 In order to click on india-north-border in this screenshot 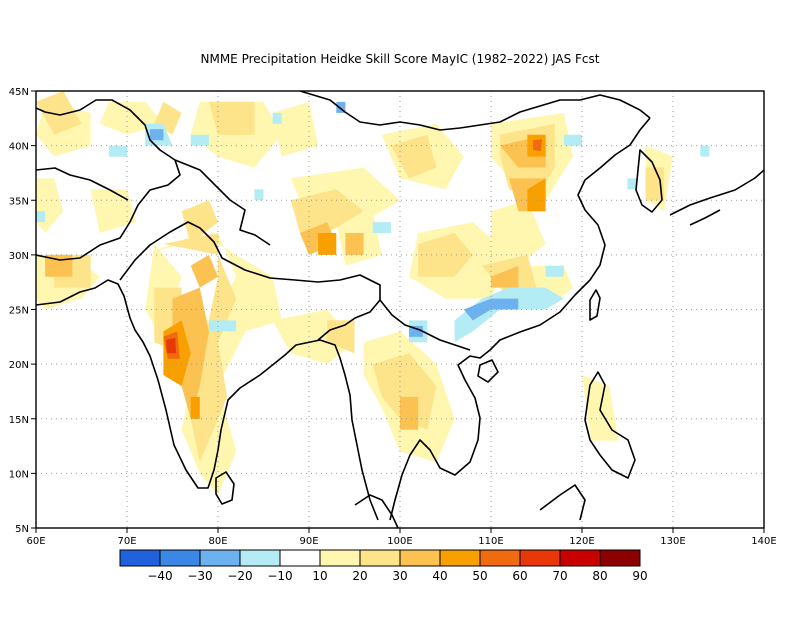, I will do `click(250, 281)`.